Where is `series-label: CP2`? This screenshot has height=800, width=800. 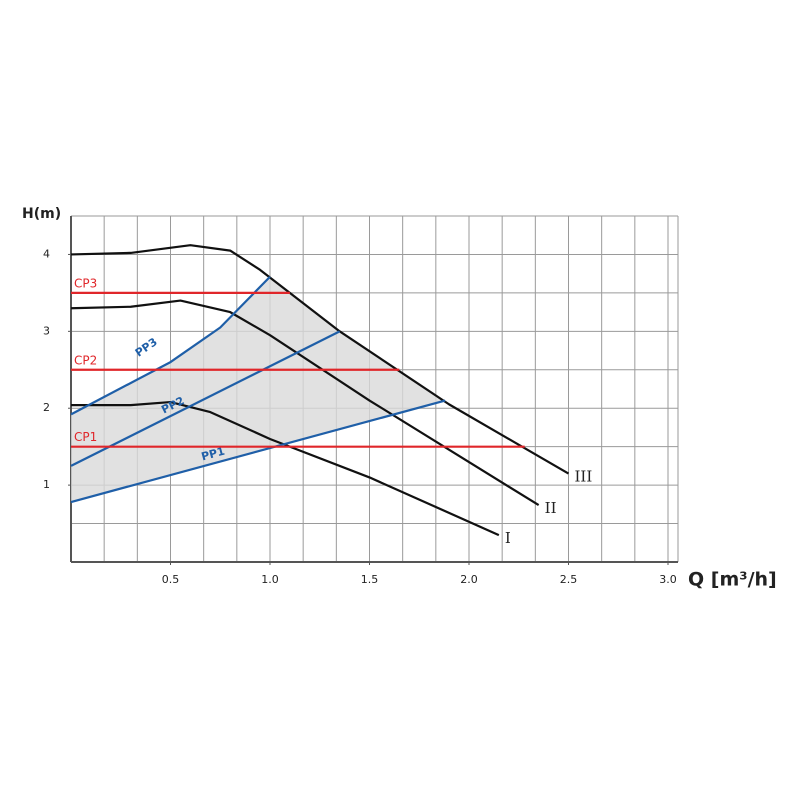
series-label: CP2 is located at coordinates (85, 360).